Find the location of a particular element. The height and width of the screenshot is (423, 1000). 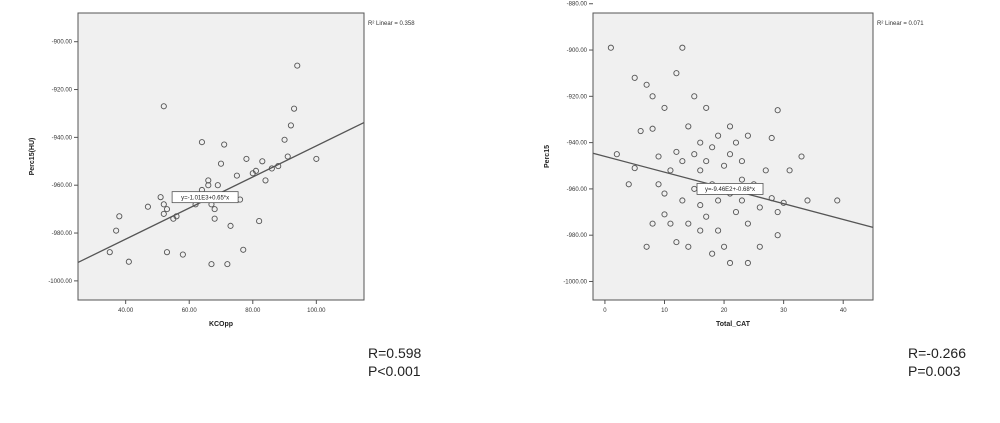

left-x-tick-label: 60.00 is located at coordinates (190, 311).